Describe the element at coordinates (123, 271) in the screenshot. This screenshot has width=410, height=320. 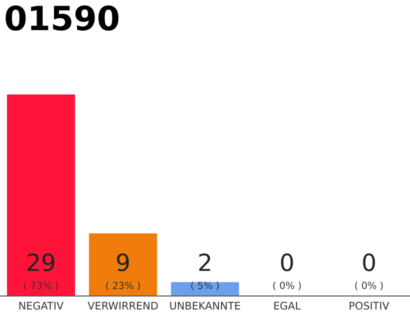
I see `data-label: 9 ( 23% )` at that location.